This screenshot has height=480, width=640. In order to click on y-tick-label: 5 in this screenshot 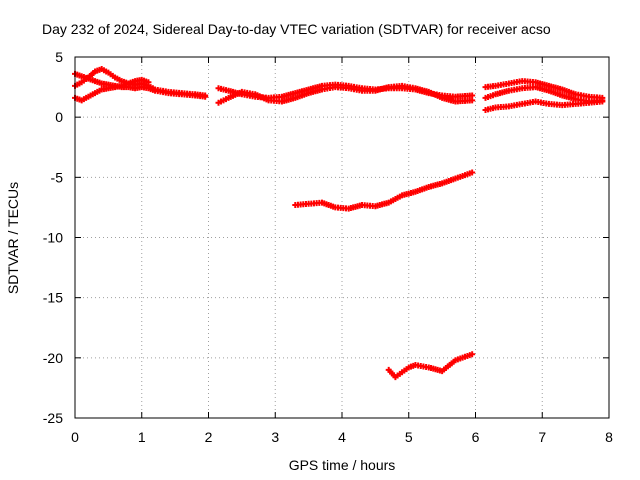, I will do `click(59, 57)`.